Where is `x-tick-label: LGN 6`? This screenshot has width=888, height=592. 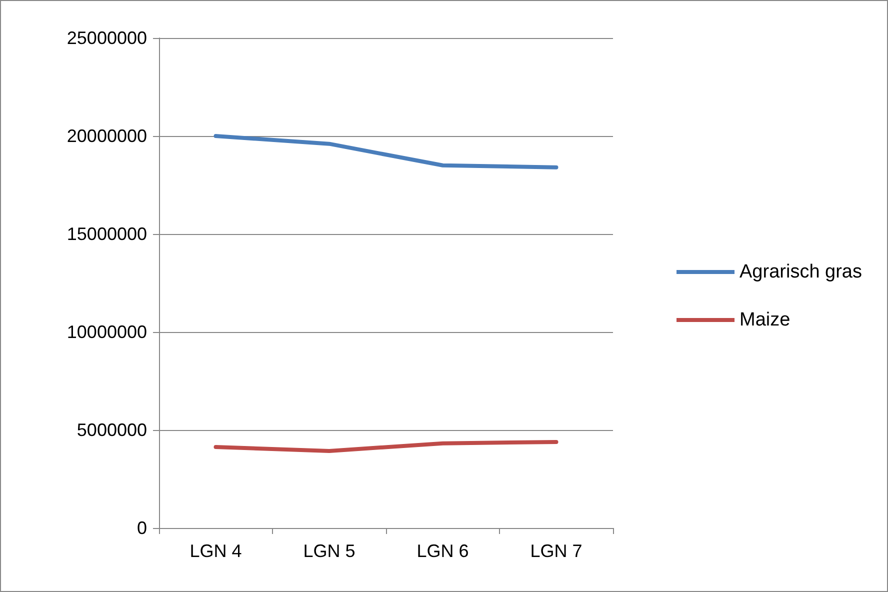 x-tick-label: LGN 6 is located at coordinates (442, 551).